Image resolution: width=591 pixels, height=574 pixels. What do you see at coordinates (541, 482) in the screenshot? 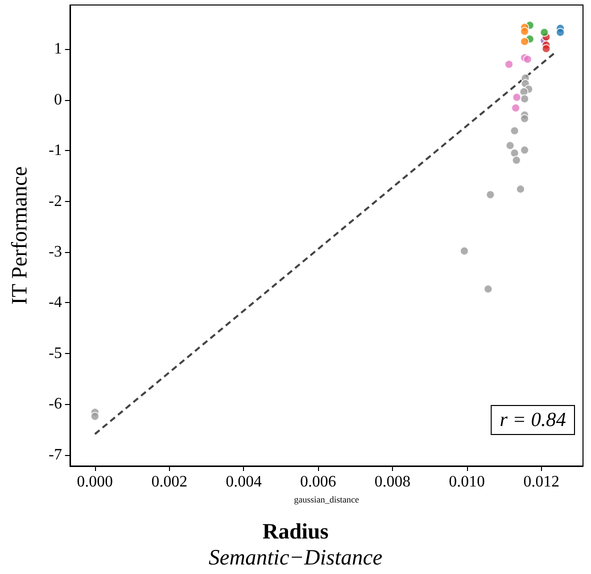
I see `x-tick-label: 0.012` at bounding box center [541, 482].